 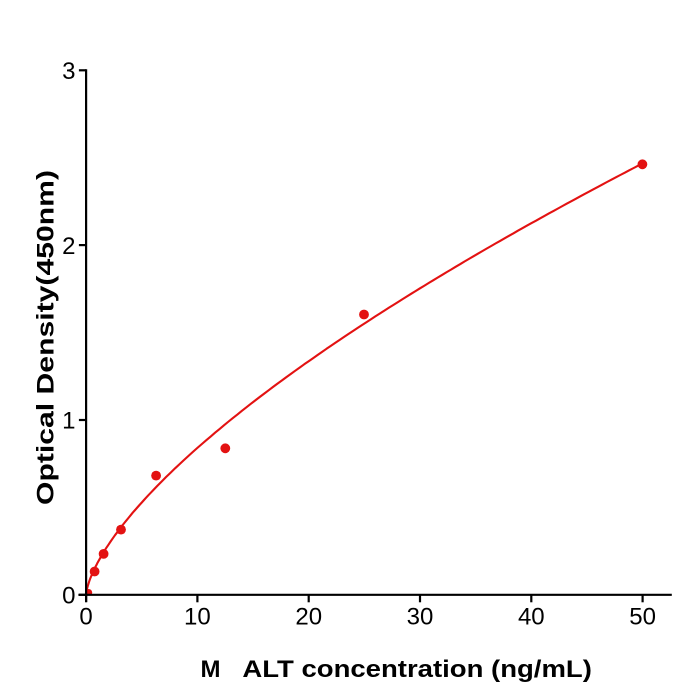 I want to click on svg-text: 1, so click(x=68, y=421).